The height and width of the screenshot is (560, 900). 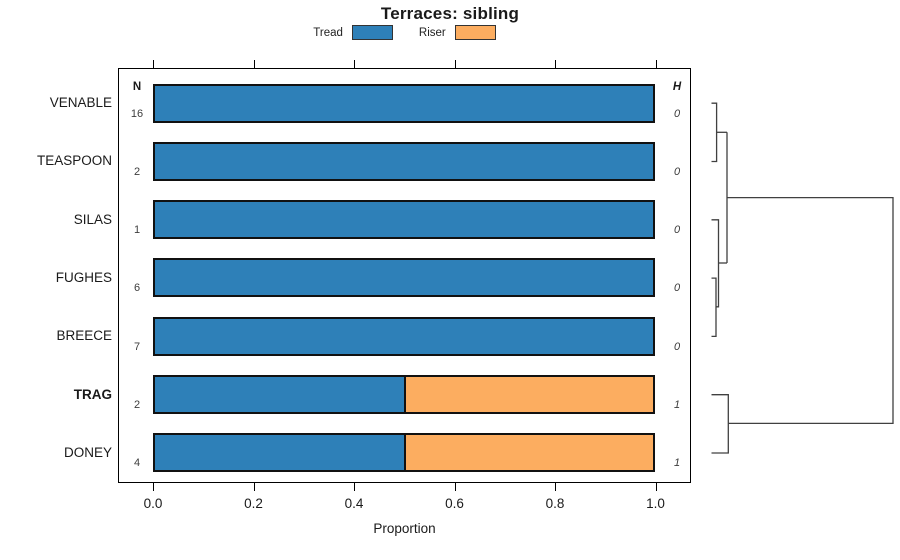 I want to click on category-label-trag: TRAG, so click(x=92, y=394).